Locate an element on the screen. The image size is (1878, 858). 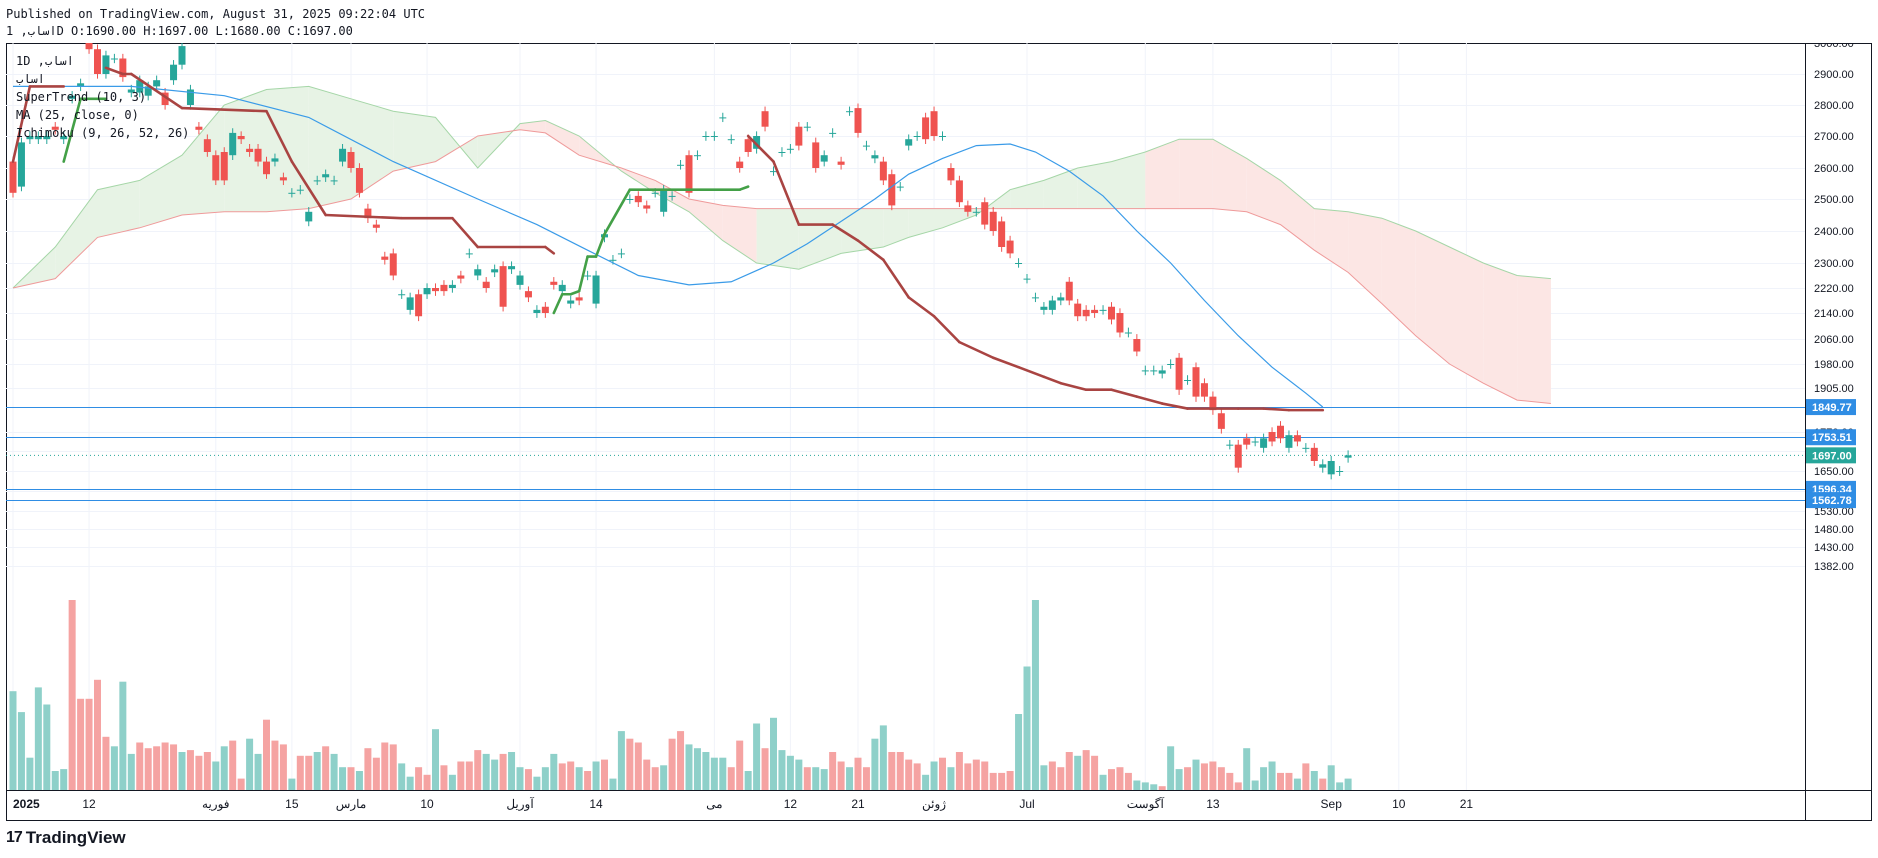
legend-ichimoku: Ichimoku (9, 26, 52, 26) is located at coordinates (103, 133).